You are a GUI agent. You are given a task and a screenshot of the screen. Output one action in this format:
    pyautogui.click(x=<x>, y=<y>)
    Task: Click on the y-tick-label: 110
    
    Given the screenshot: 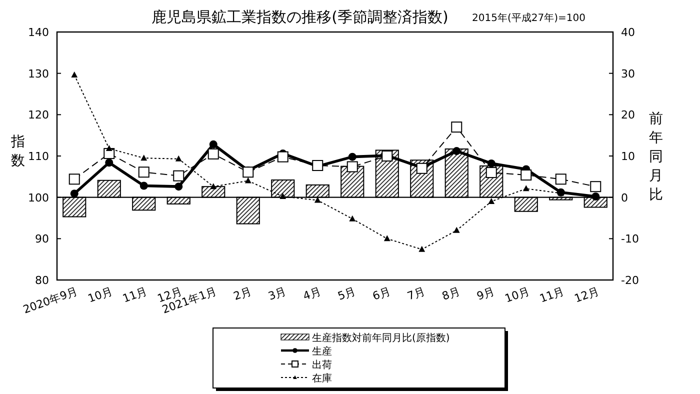 What is the action you would take?
    pyautogui.click(x=38, y=156)
    